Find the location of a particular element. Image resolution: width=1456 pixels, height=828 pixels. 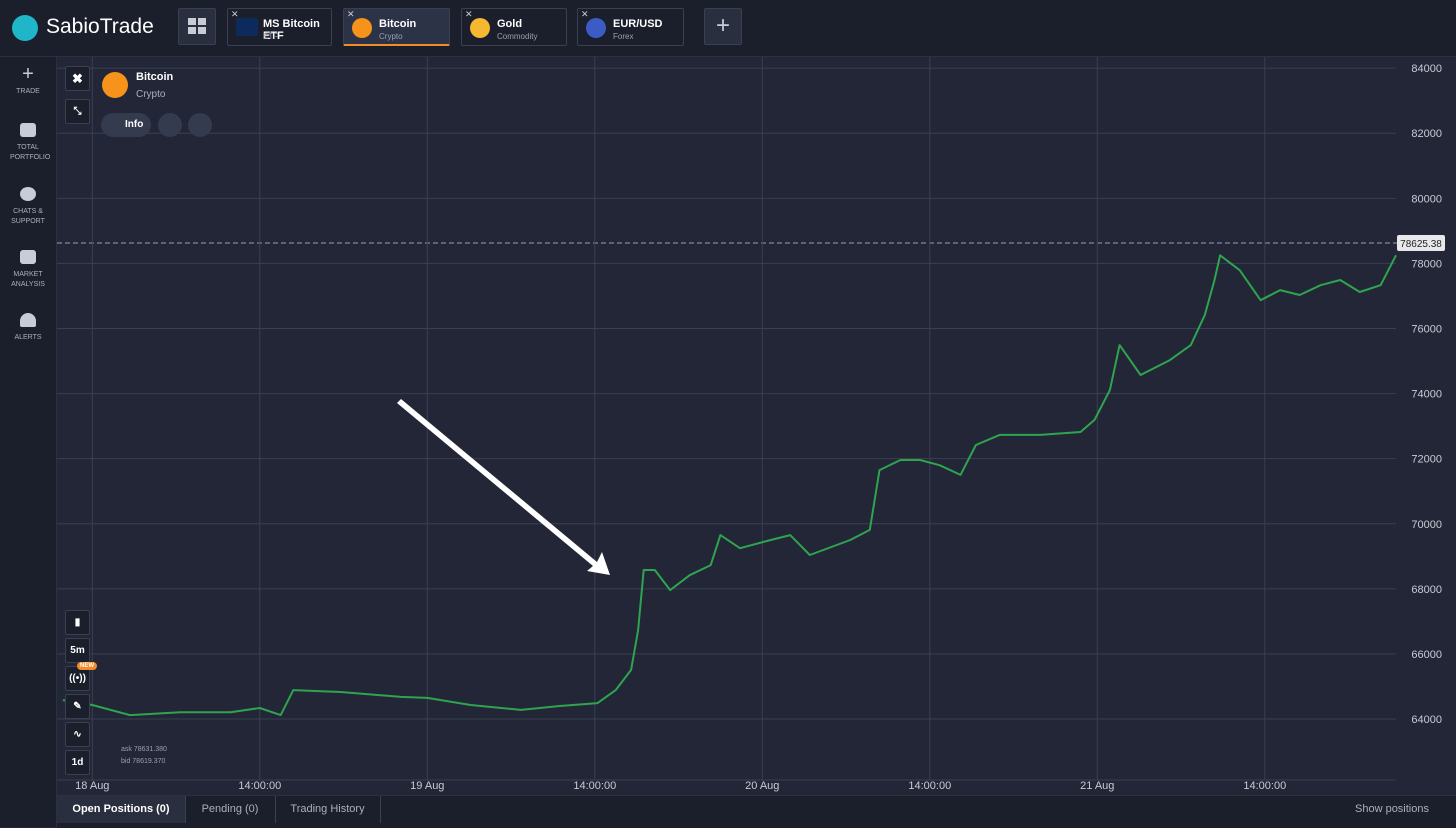

sidebar-label: TOTAL PORTFOLIO is located at coordinates (30, 152).